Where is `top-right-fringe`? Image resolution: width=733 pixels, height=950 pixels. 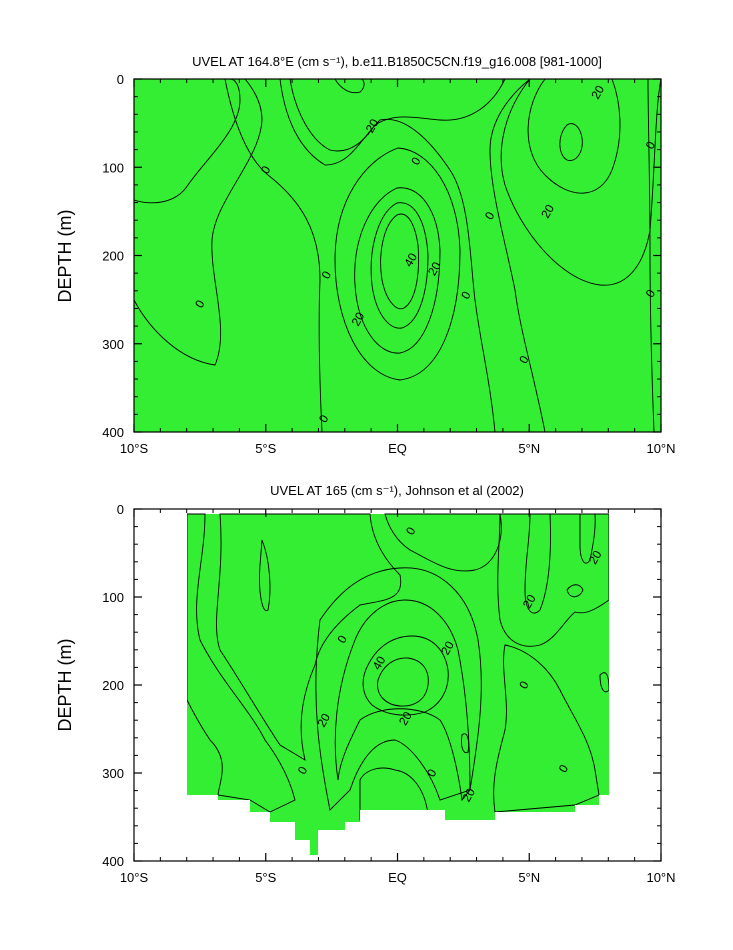
top-right-fringe is located at coordinates (654, 255).